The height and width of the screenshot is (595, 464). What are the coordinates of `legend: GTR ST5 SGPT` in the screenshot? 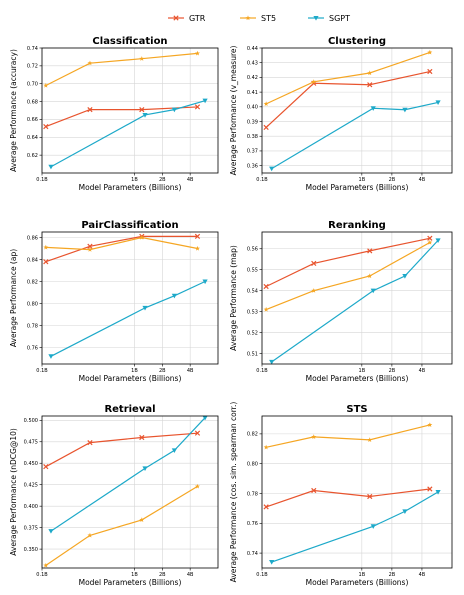 It's located at (259, 18).